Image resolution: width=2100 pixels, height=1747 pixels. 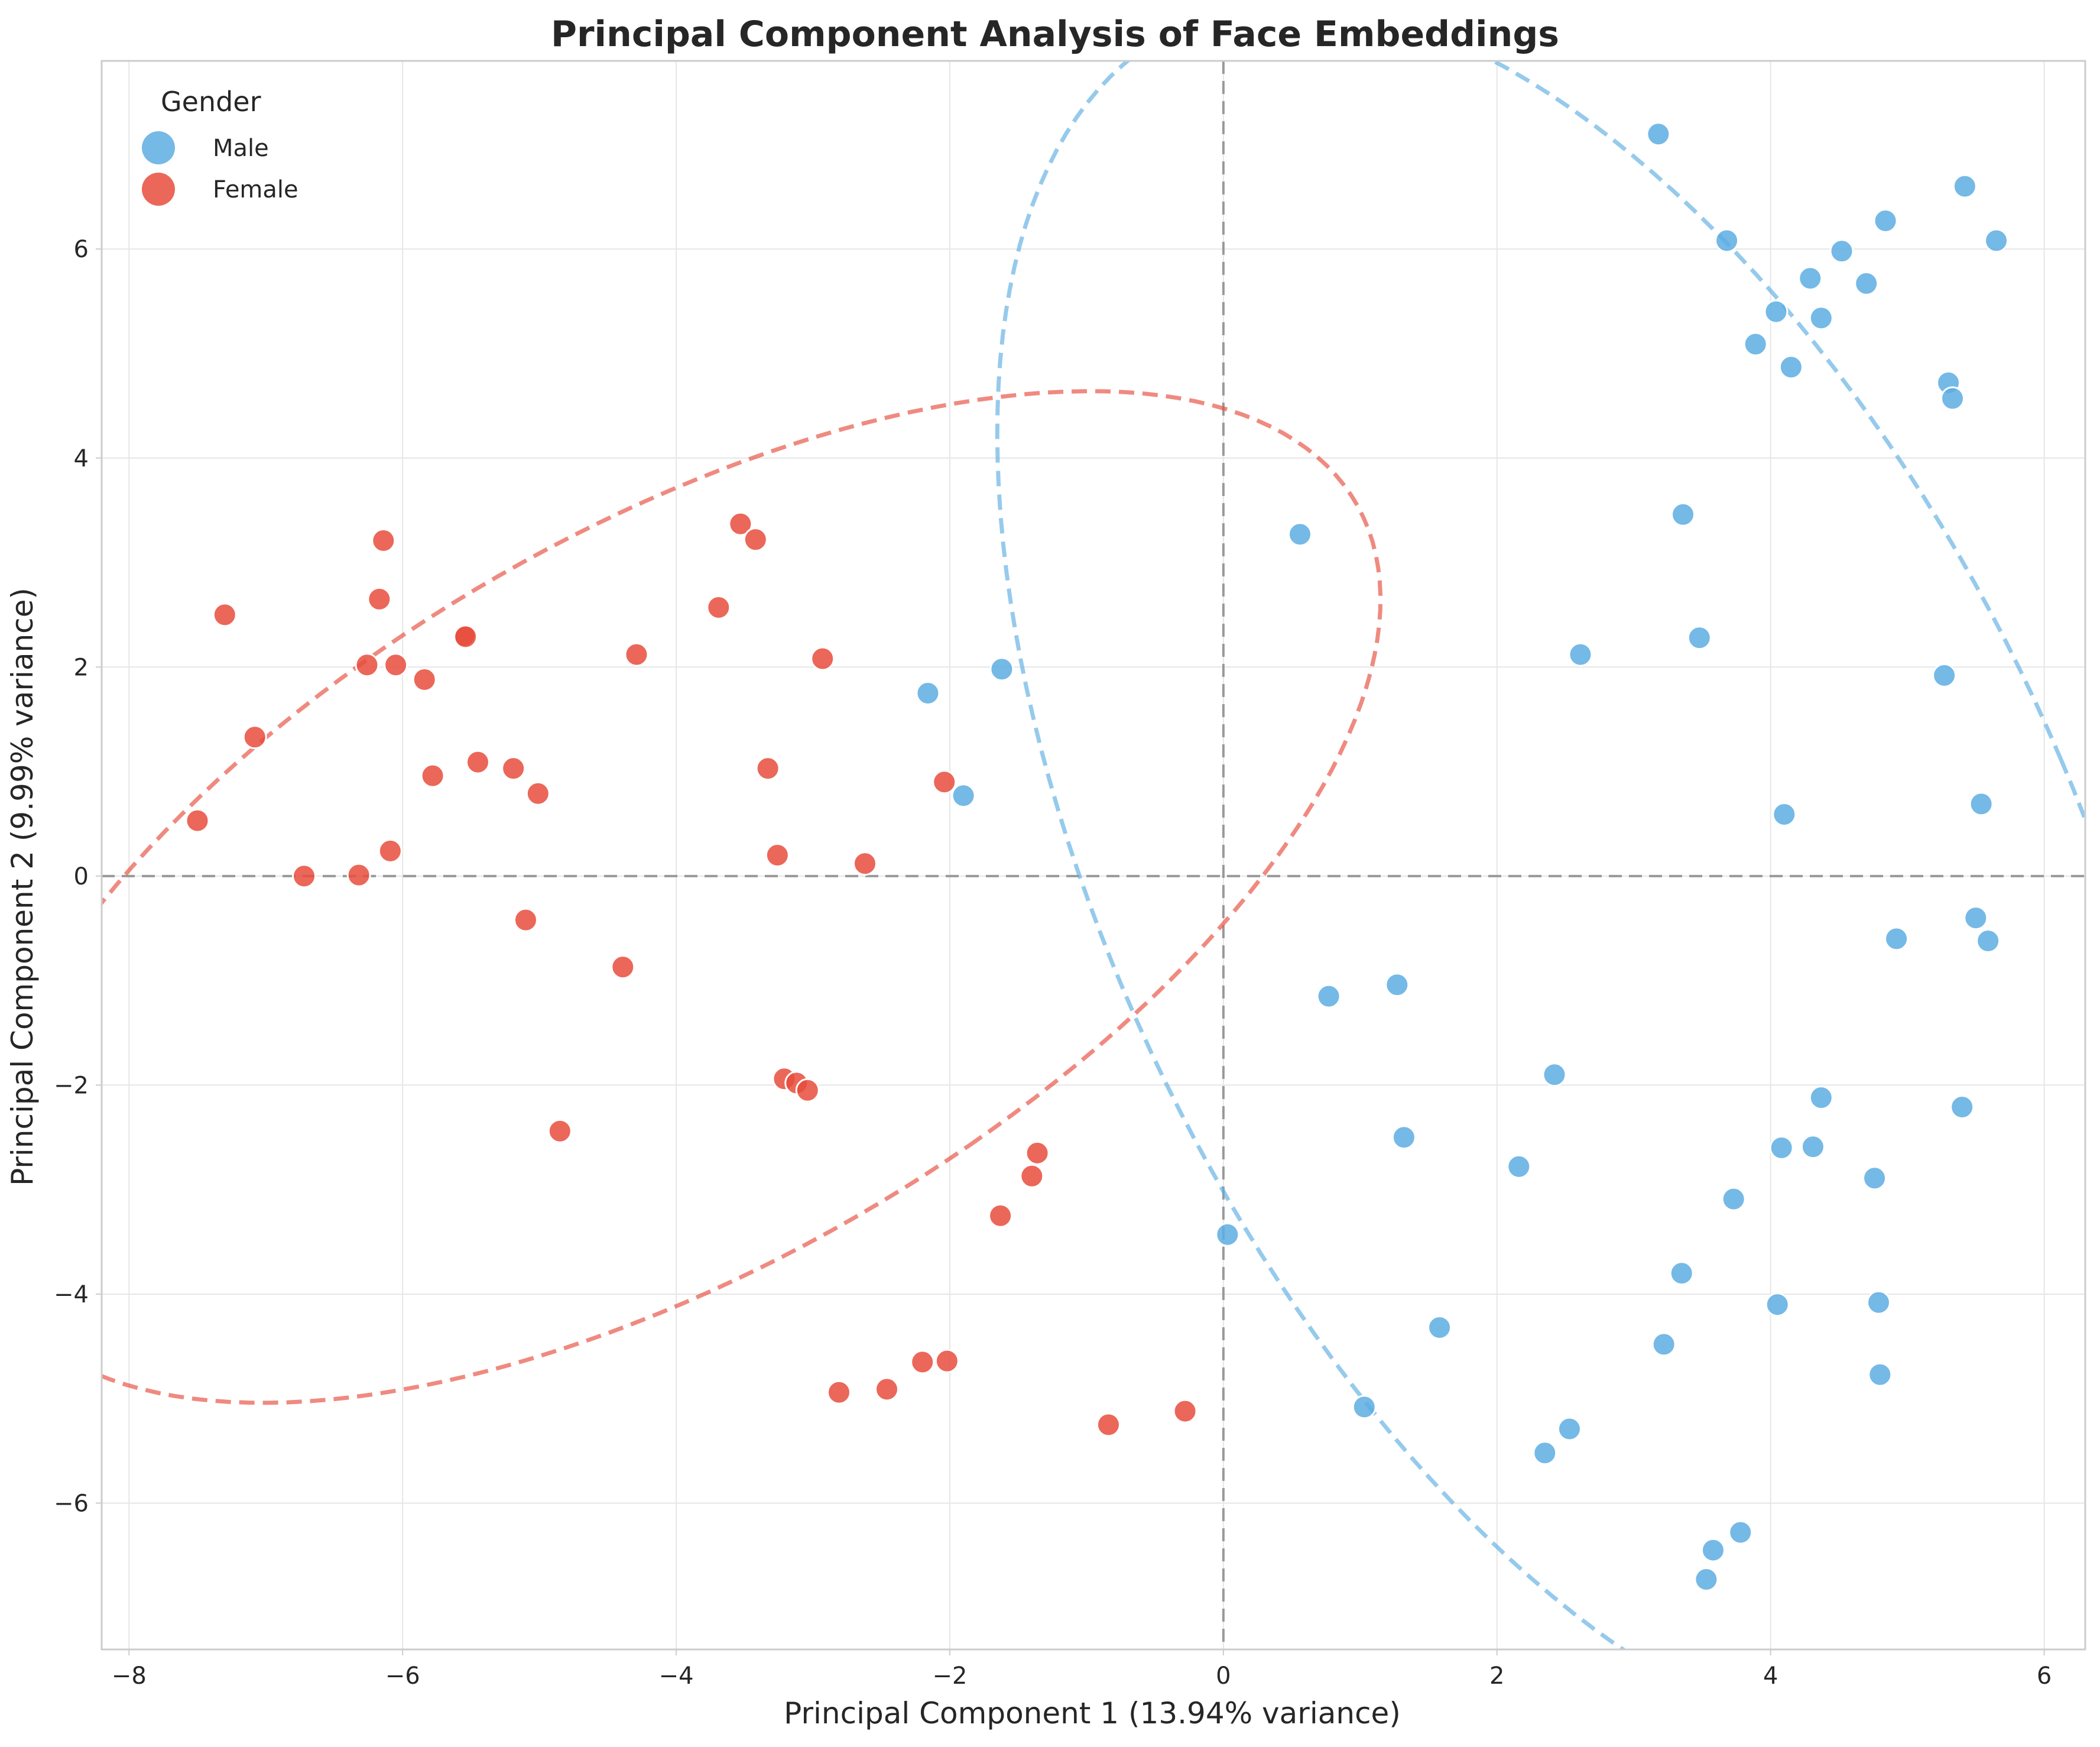 I want to click on legend-marker-female, so click(x=158, y=189).